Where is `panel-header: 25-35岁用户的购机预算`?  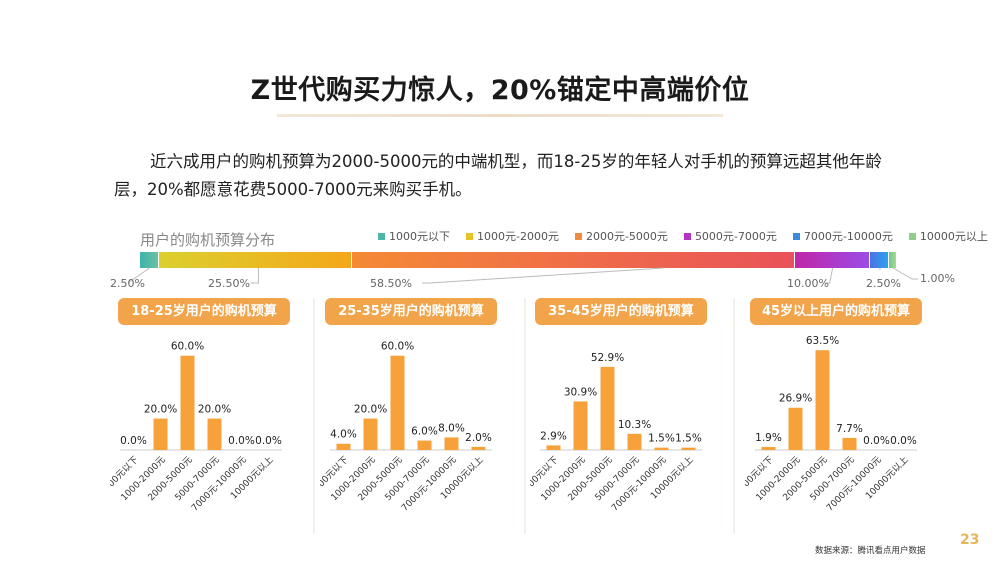 panel-header: 25-35岁用户的购机预算 is located at coordinates (411, 311).